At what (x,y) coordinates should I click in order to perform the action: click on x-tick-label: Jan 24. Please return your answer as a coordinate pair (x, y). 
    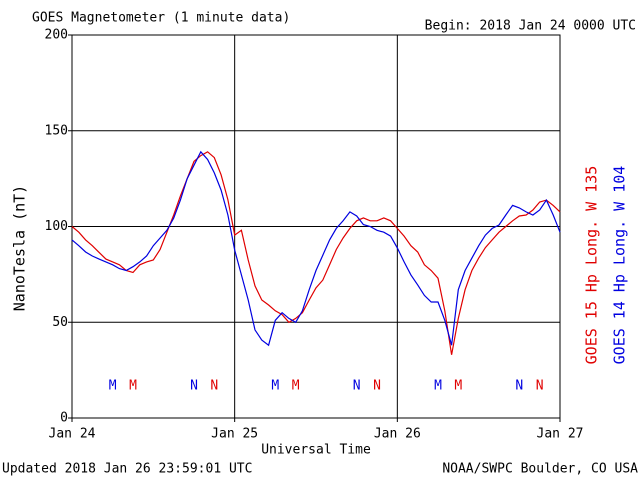
    Looking at the image, I should click on (72, 434).